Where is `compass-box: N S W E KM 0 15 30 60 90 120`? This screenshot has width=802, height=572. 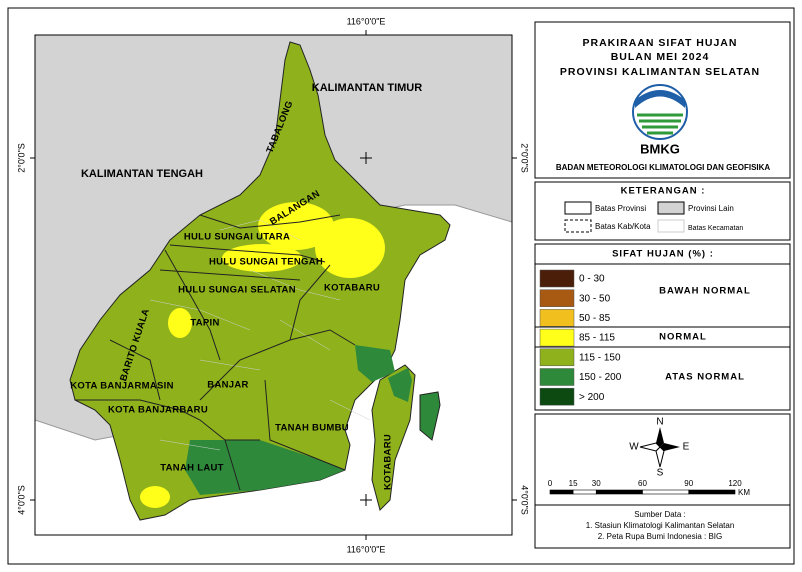 compass-box: N S W E KM 0 15 30 60 90 120 is located at coordinates (662, 459).